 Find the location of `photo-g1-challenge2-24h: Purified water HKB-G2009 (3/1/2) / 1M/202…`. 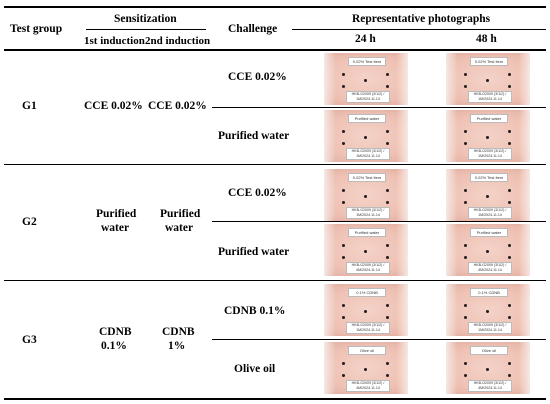

photo-g1-challenge2-24h: Purified water HKB-G2009 (3/1/2) / 1M/202… is located at coordinates (366, 136).